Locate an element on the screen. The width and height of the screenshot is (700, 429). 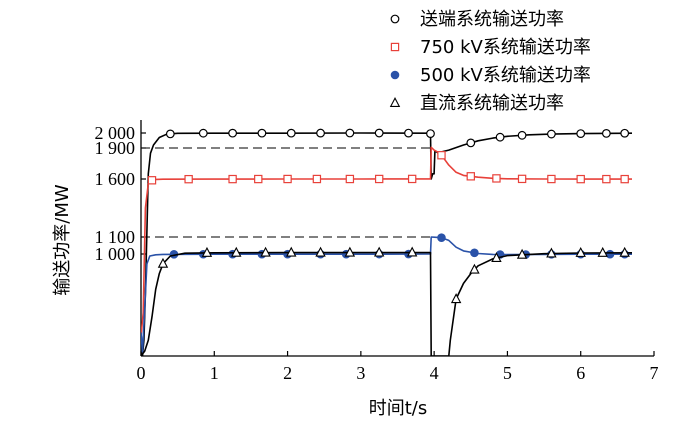
legend-label-1: 送端系统输送功率 is located at coordinates (492, 19).